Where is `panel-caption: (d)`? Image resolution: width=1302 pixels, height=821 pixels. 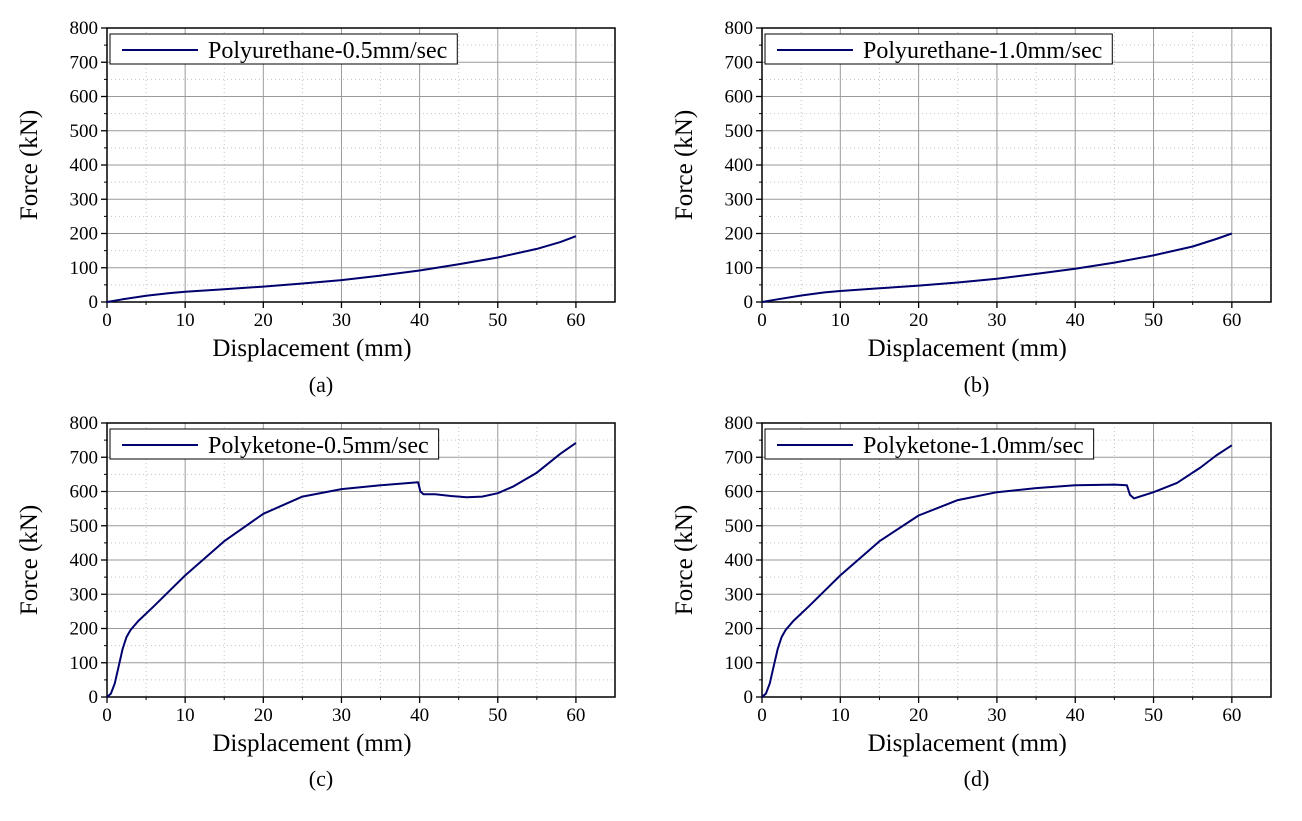
panel-caption: (d) is located at coordinates (977, 778).